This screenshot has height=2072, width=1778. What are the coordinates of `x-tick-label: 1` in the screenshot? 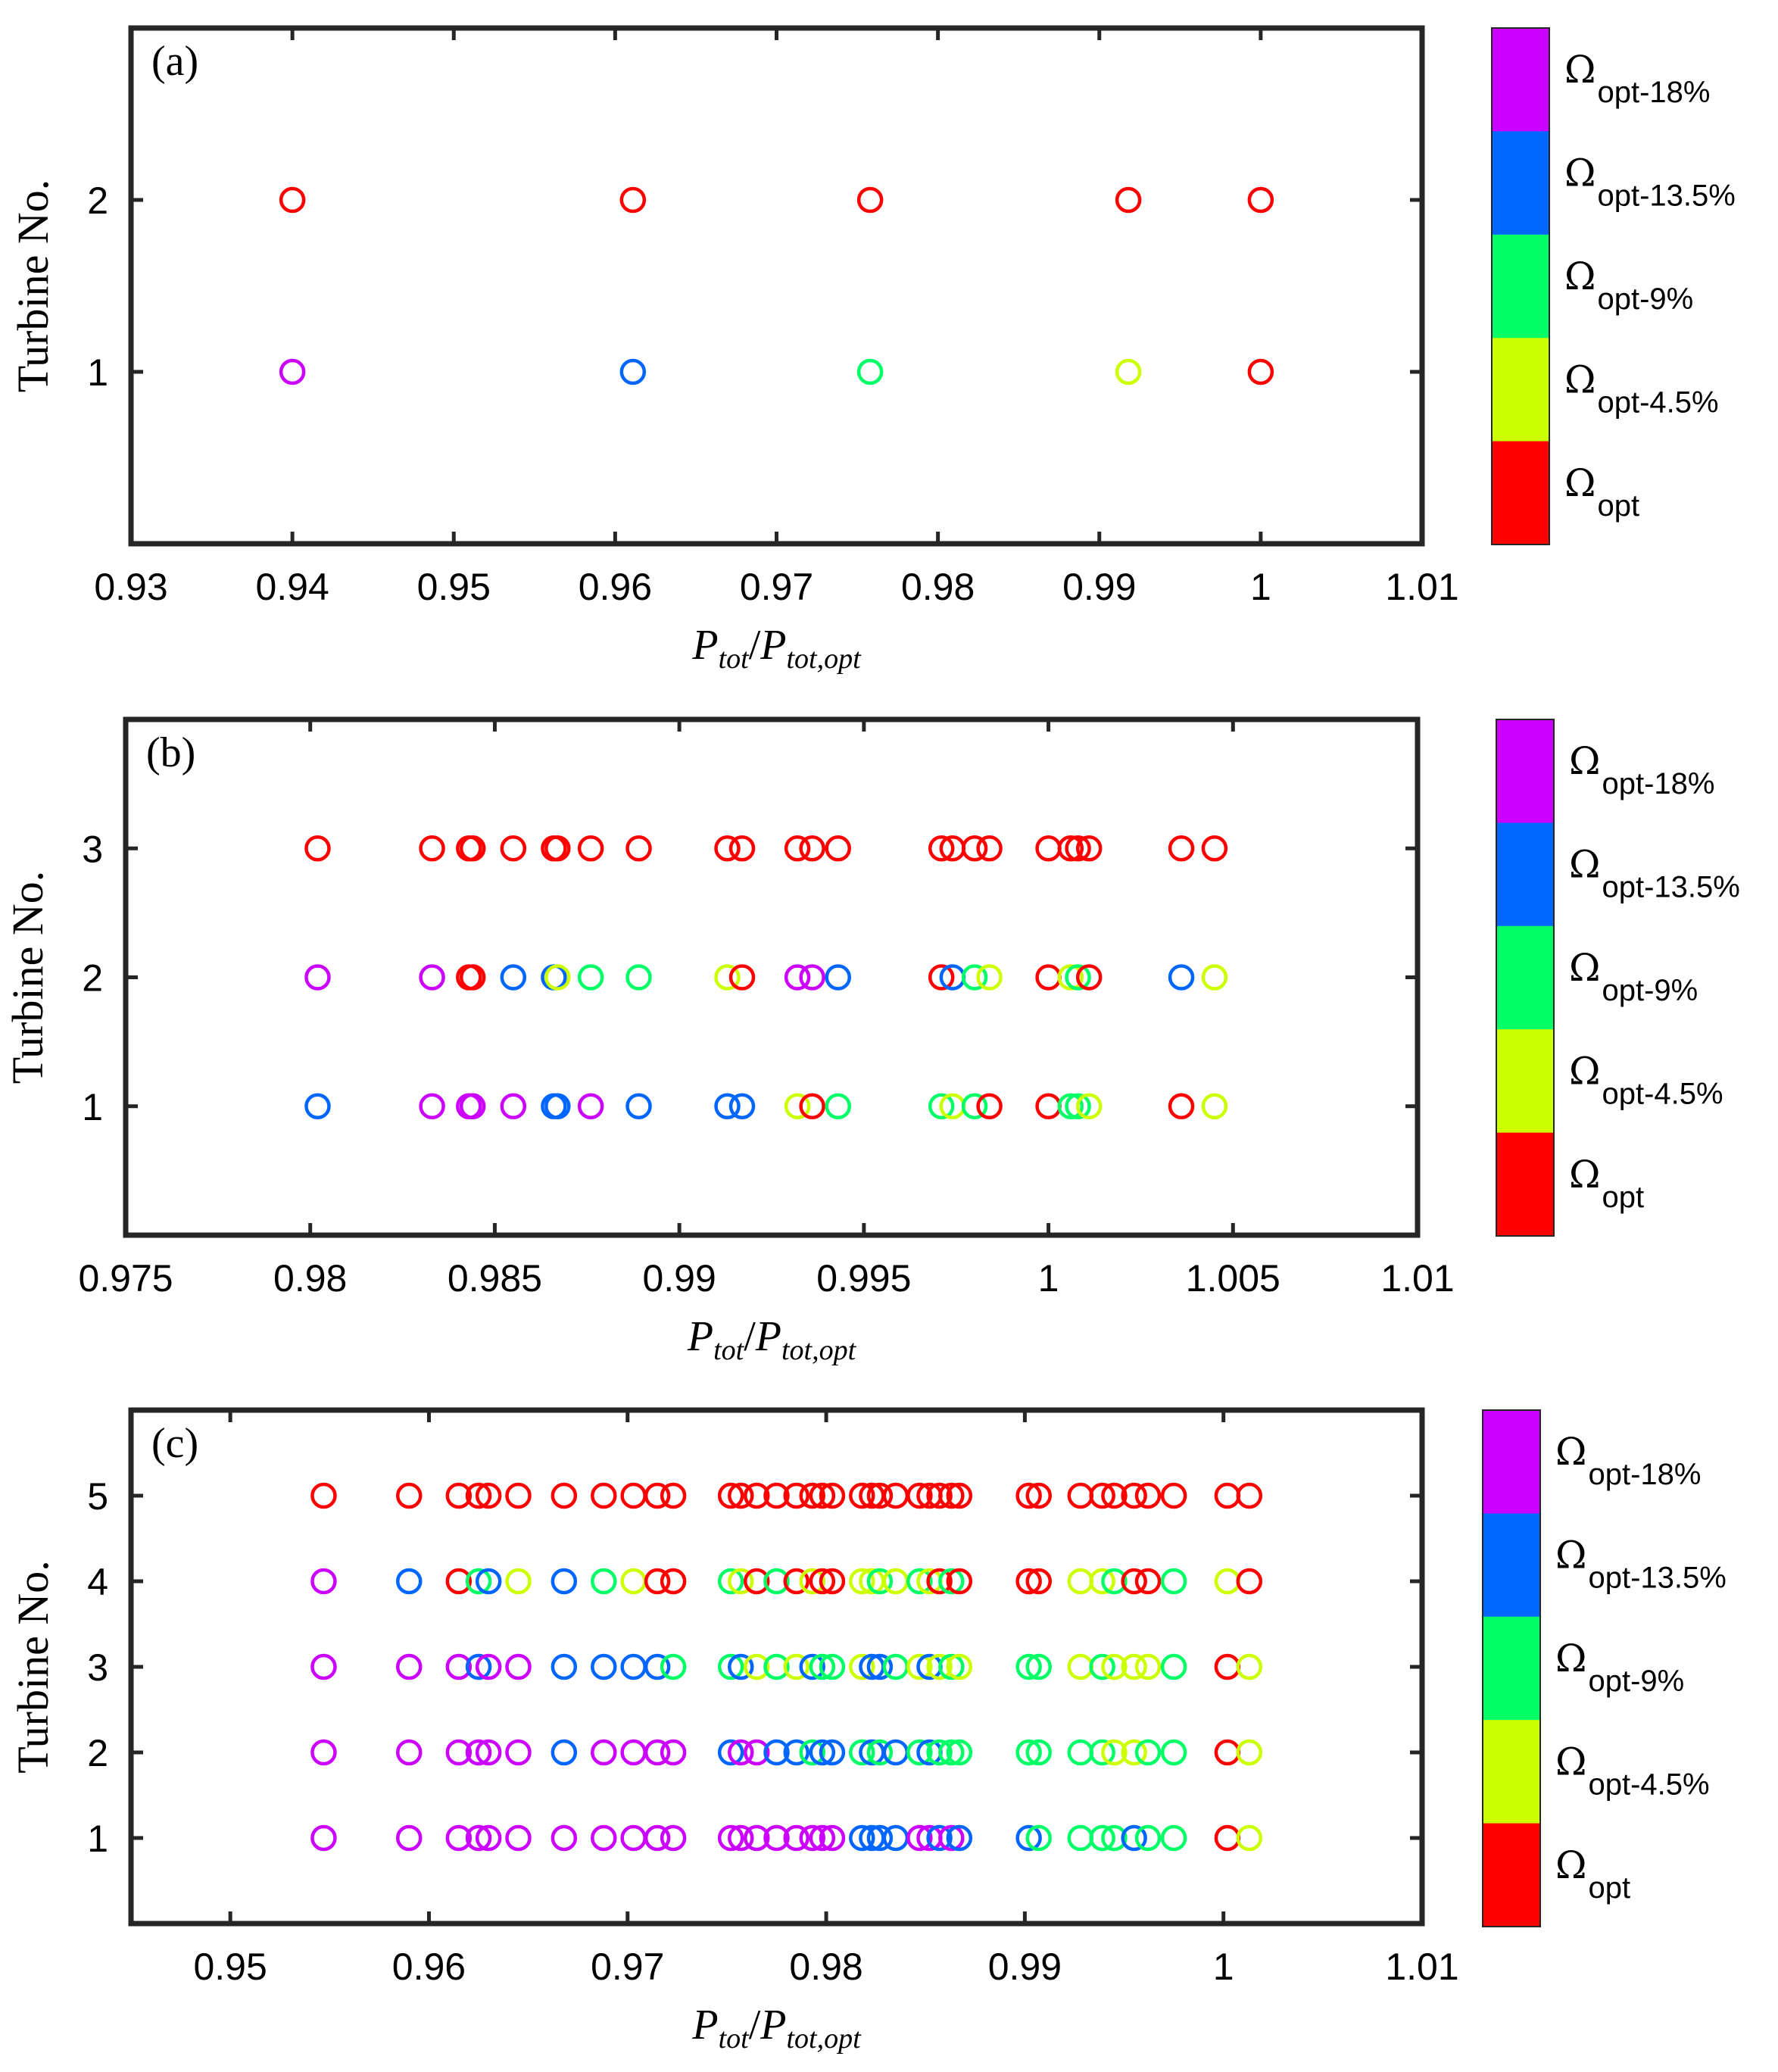 It's located at (1048, 1278).